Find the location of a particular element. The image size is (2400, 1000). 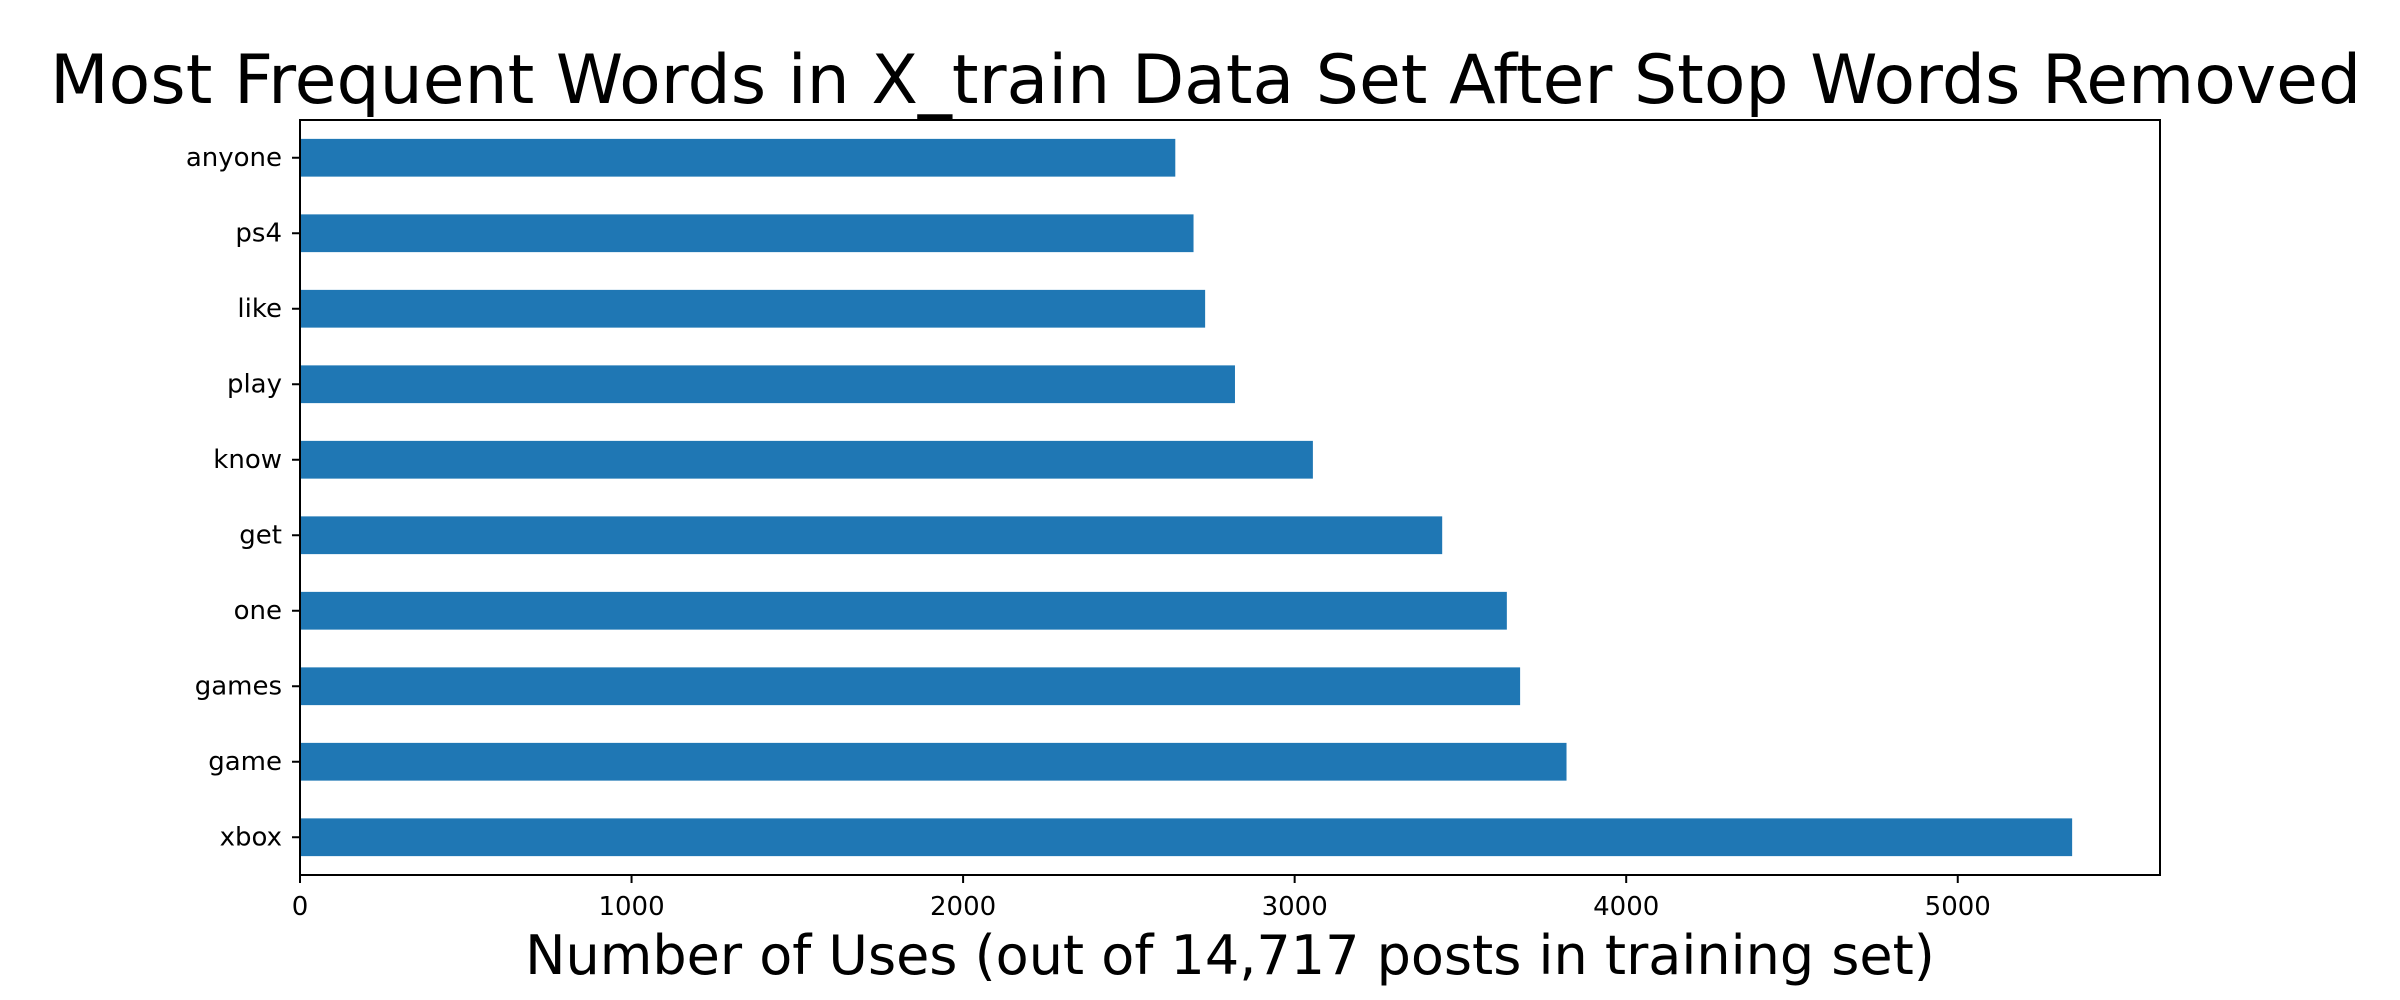

bar-one is located at coordinates (903, 610).